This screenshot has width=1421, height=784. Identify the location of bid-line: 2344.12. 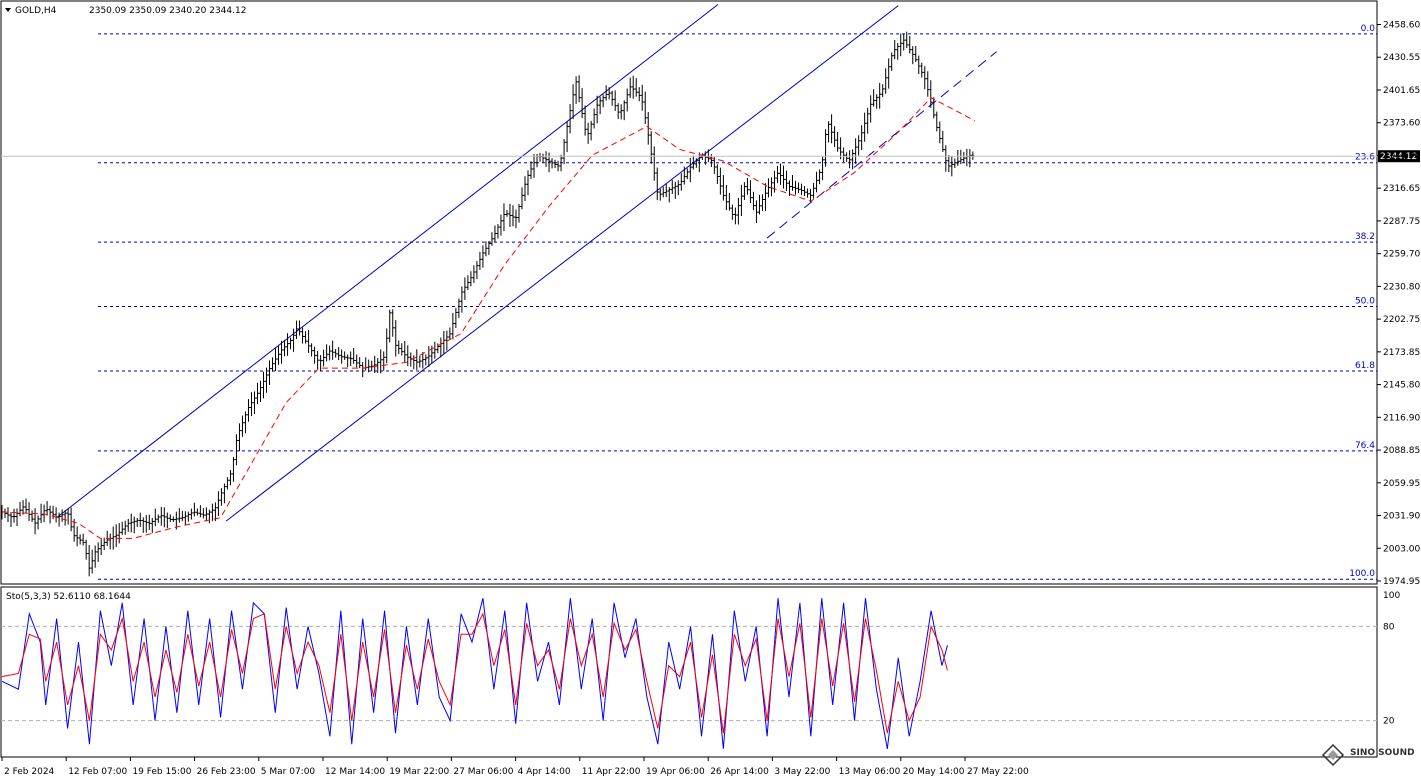
(710, 156).